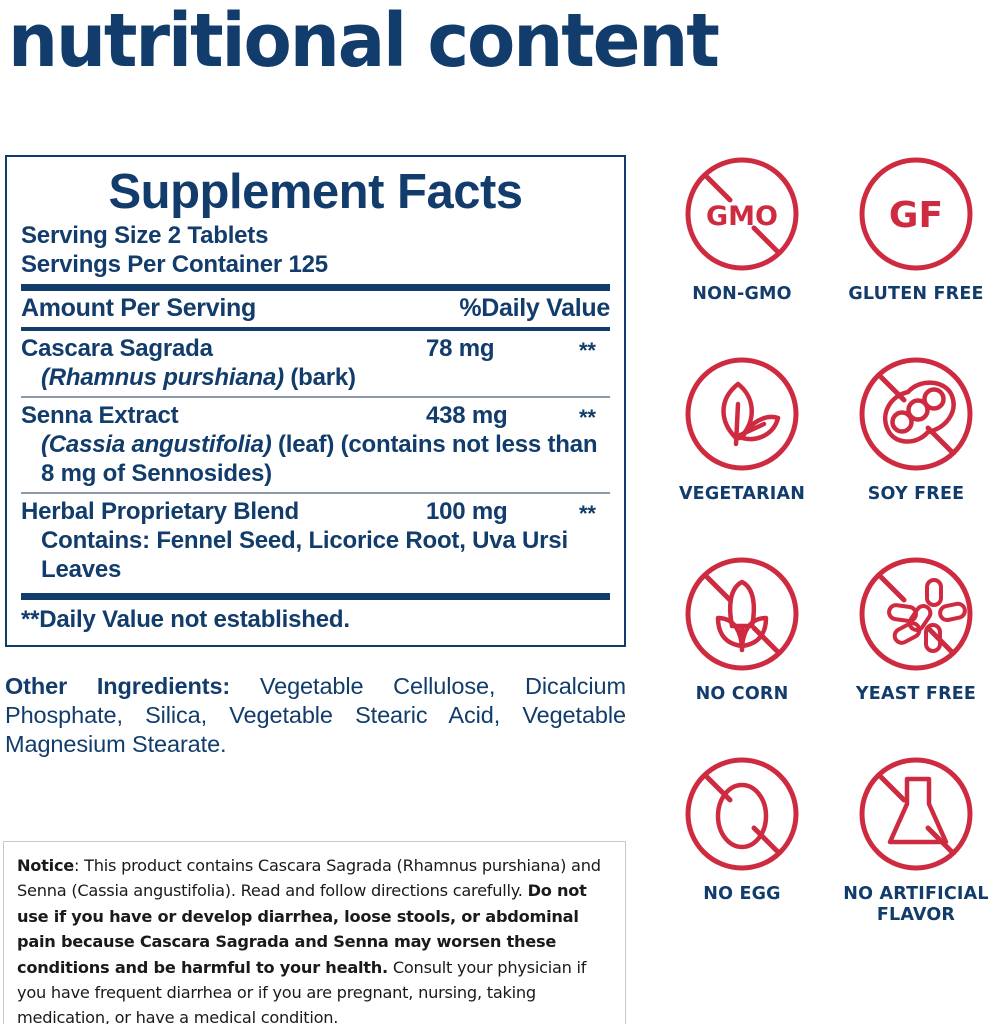 The height and width of the screenshot is (1024, 1003). Describe the element at coordinates (145, 235) in the screenshot. I see `serving-size: Serving Size 2 Tablets` at that location.